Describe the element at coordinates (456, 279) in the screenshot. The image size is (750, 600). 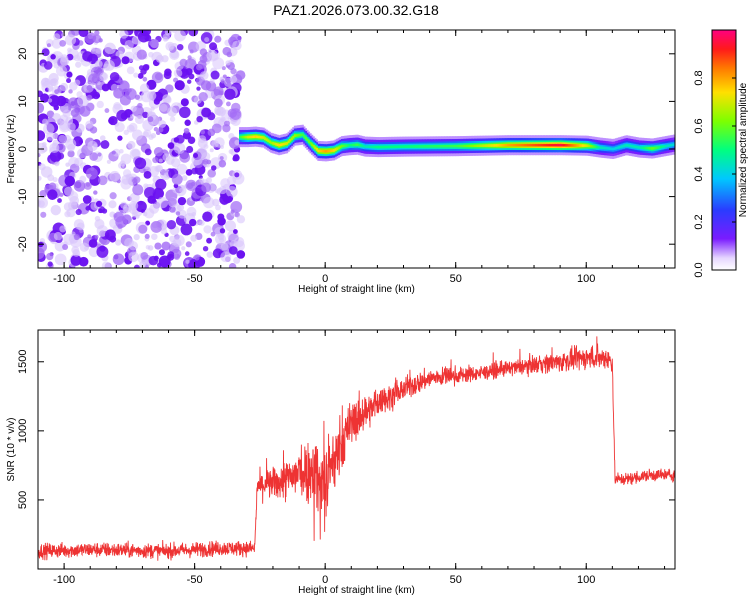
I see `spectrogram-x-tick-label: 50` at that location.